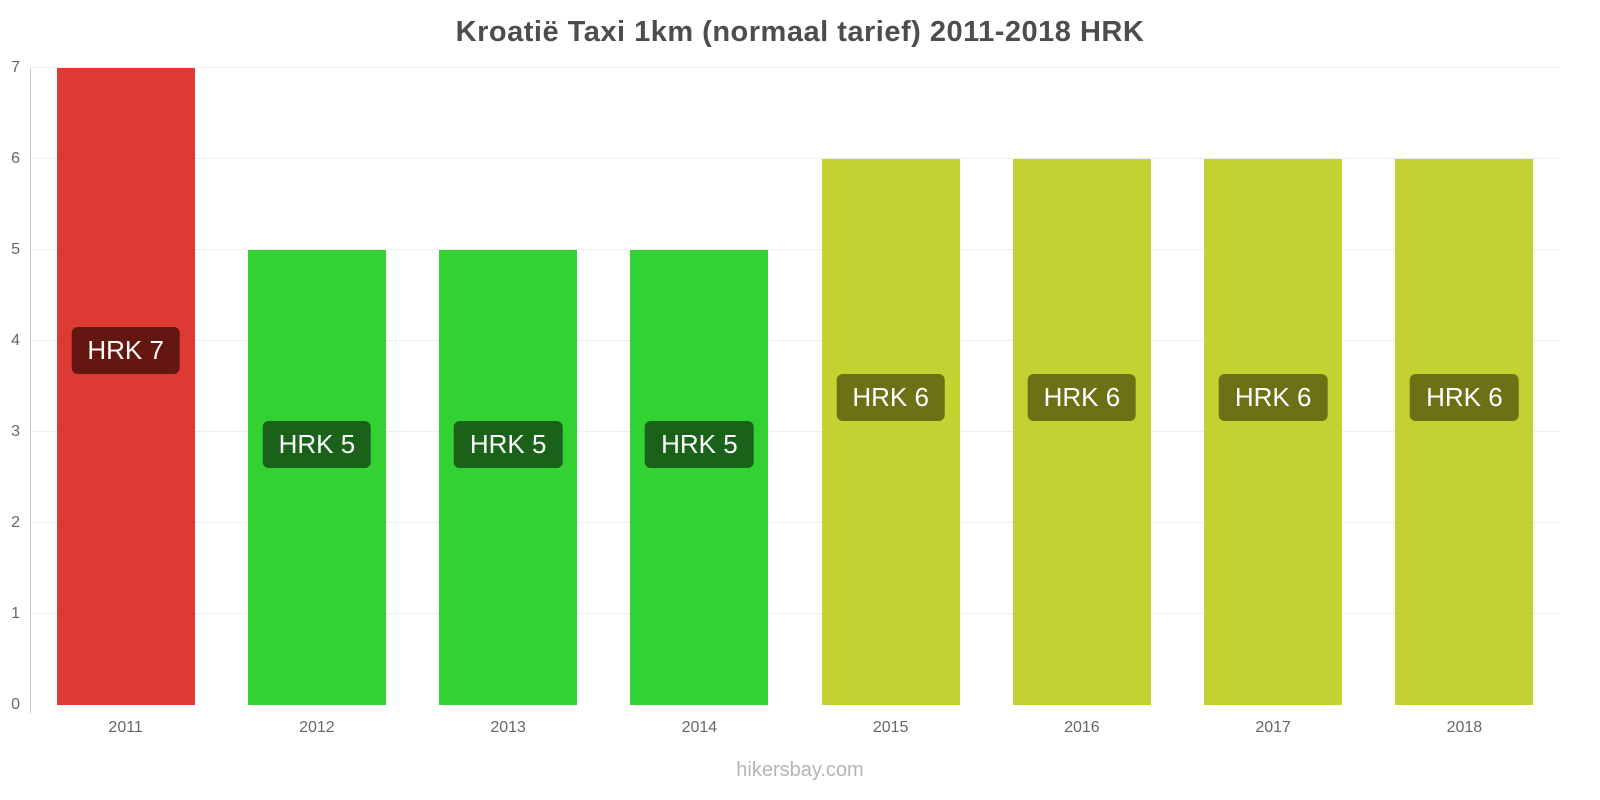 The height and width of the screenshot is (800, 1600). What do you see at coordinates (699, 727) in the screenshot?
I see `x-tick-label: 2014` at bounding box center [699, 727].